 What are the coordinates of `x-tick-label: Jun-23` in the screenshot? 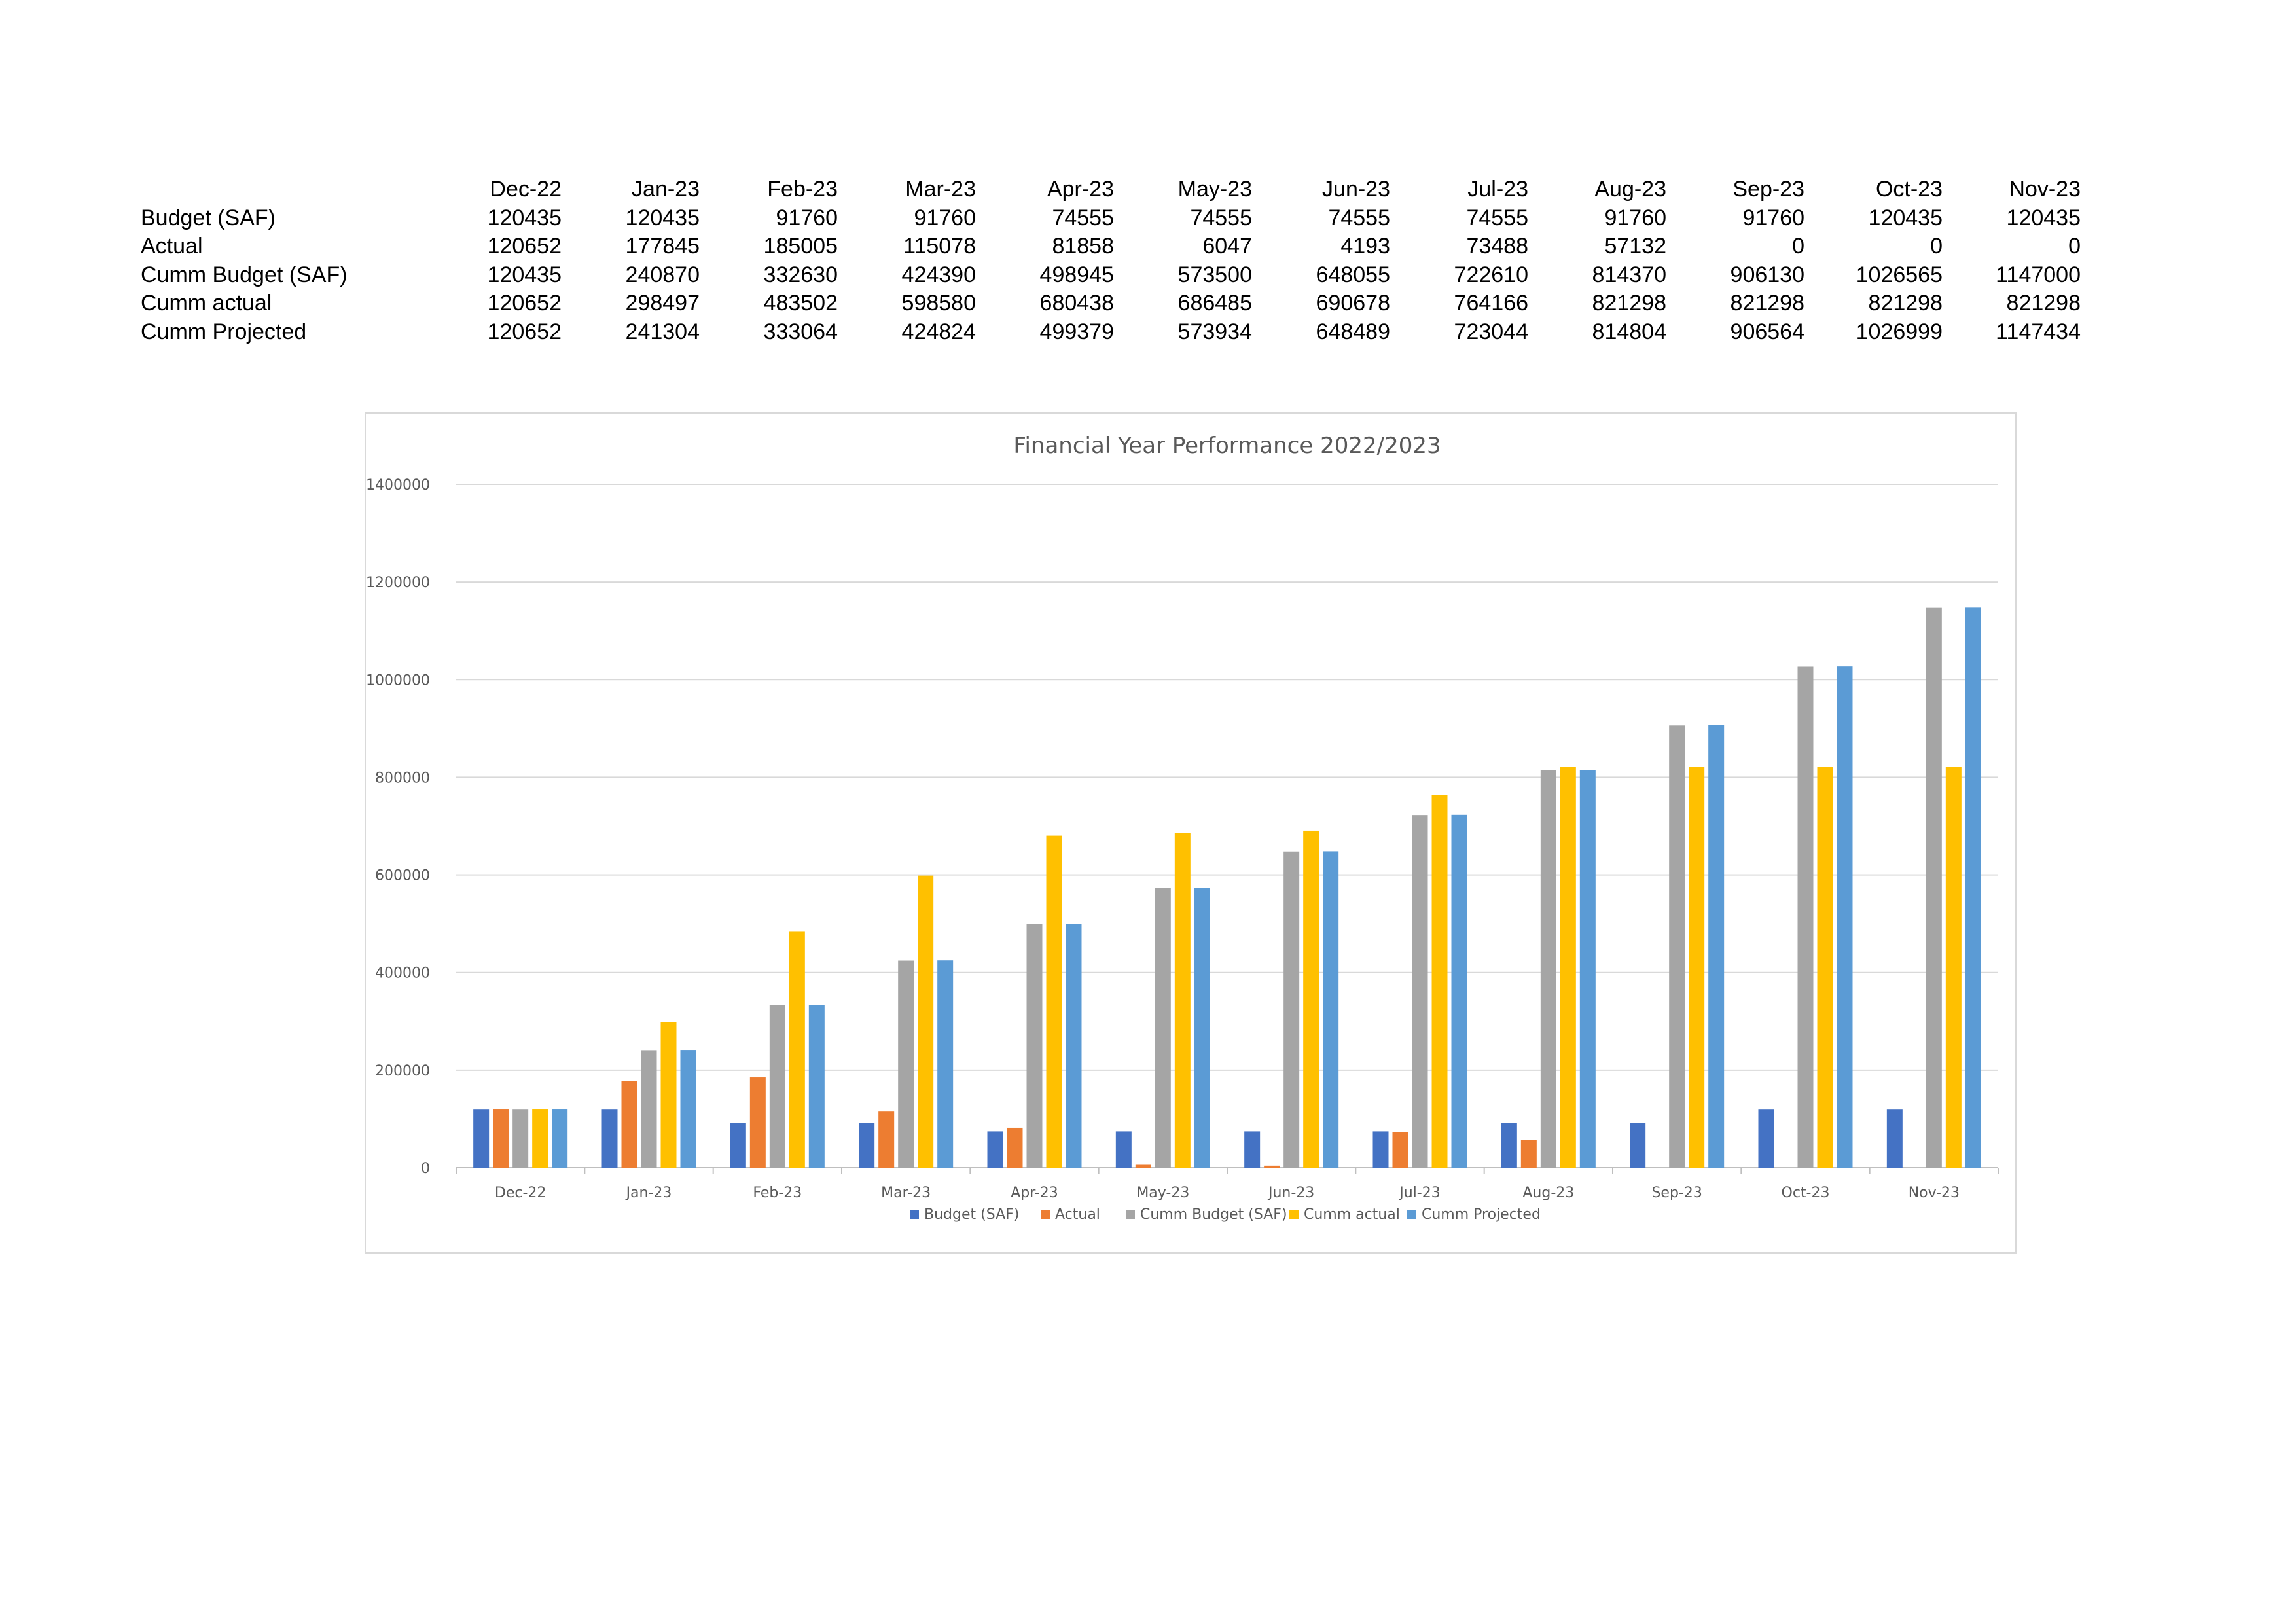 It's located at (1290, 1193).